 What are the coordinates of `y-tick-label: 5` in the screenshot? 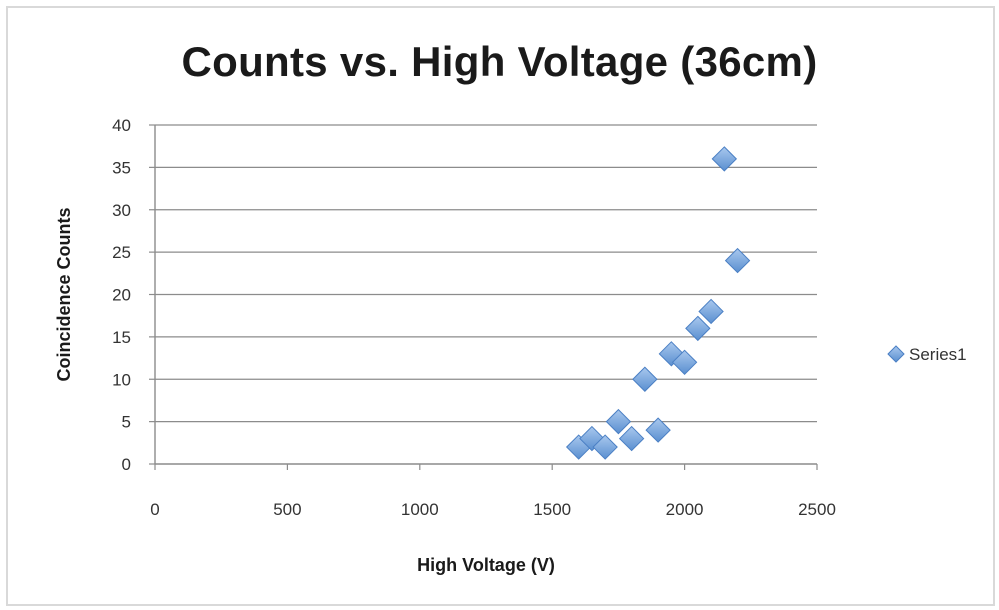 It's located at (126, 422).